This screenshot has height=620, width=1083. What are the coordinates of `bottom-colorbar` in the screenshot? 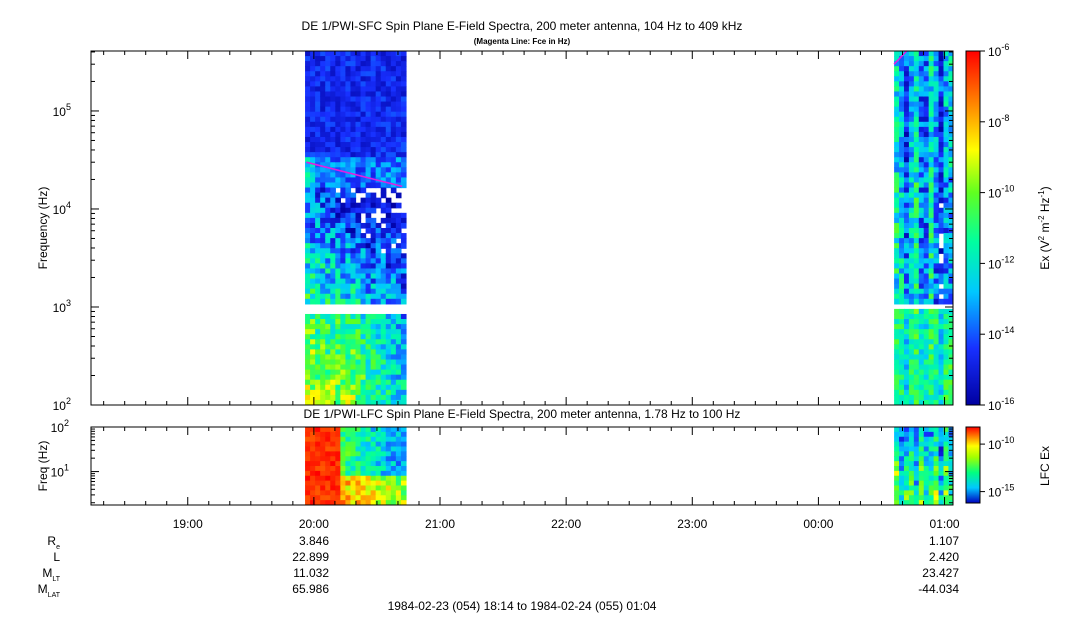 It's located at (973, 465).